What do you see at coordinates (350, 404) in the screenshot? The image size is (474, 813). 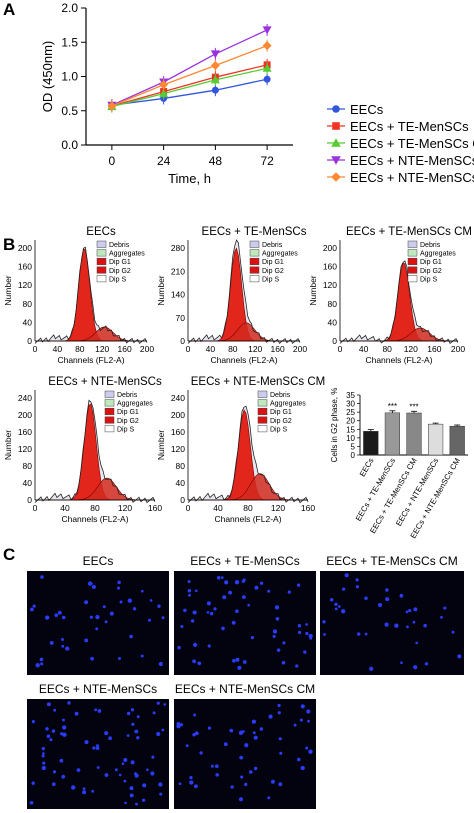 I see `y-tick-label: 30` at bounding box center [350, 404].